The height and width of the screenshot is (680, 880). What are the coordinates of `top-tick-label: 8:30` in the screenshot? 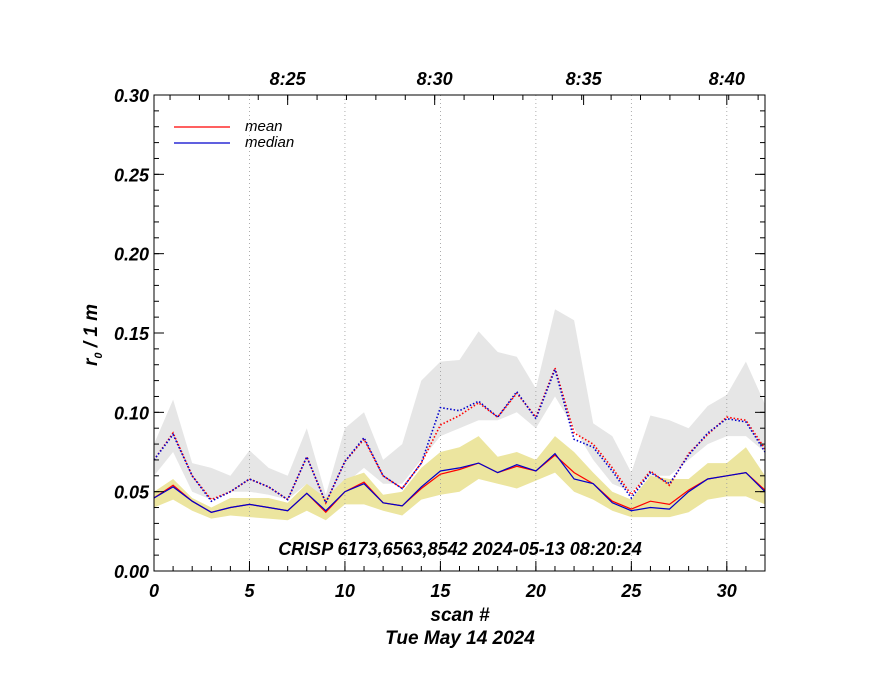 It's located at (435, 79).